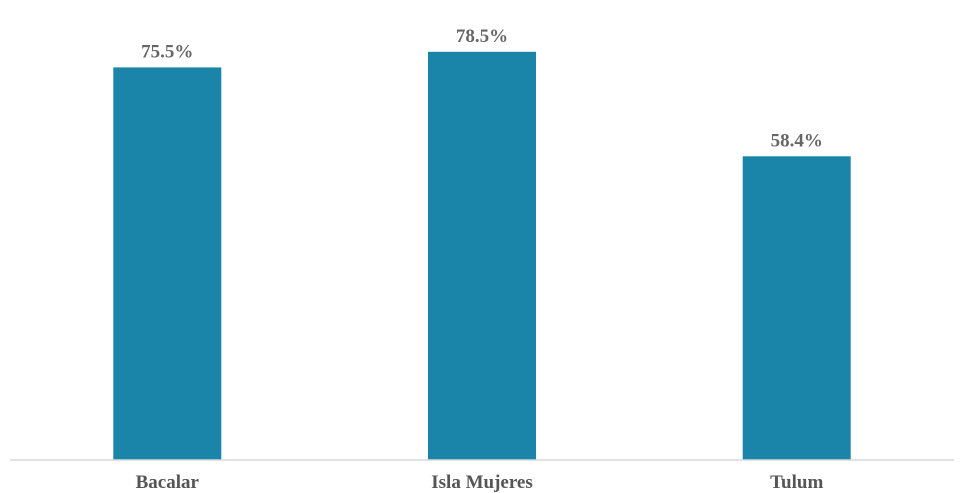 The image size is (964, 493). Describe the element at coordinates (167, 264) in the screenshot. I see `bar-bacalar` at that location.